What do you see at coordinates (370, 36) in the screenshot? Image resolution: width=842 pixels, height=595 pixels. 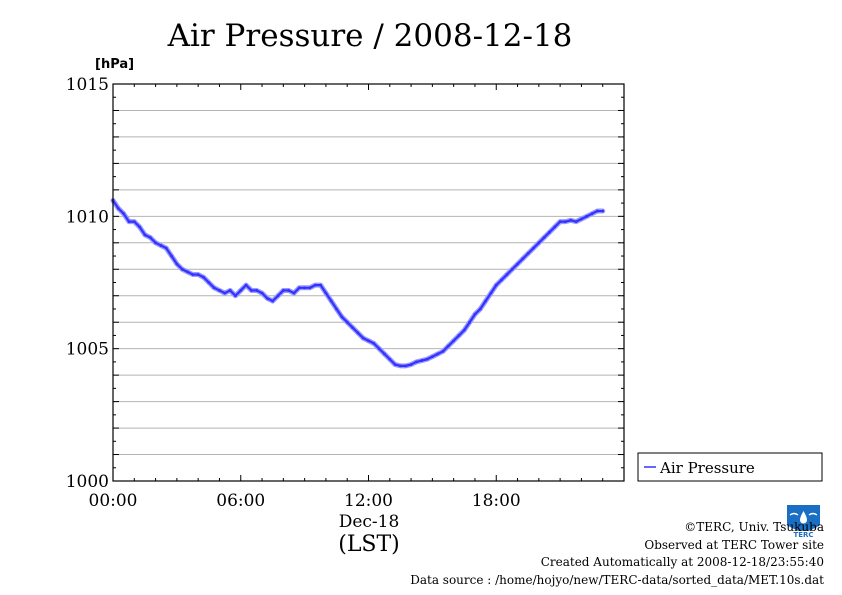 I see `chart-title: Air Pressure / 2008-12-18` at bounding box center [370, 36].